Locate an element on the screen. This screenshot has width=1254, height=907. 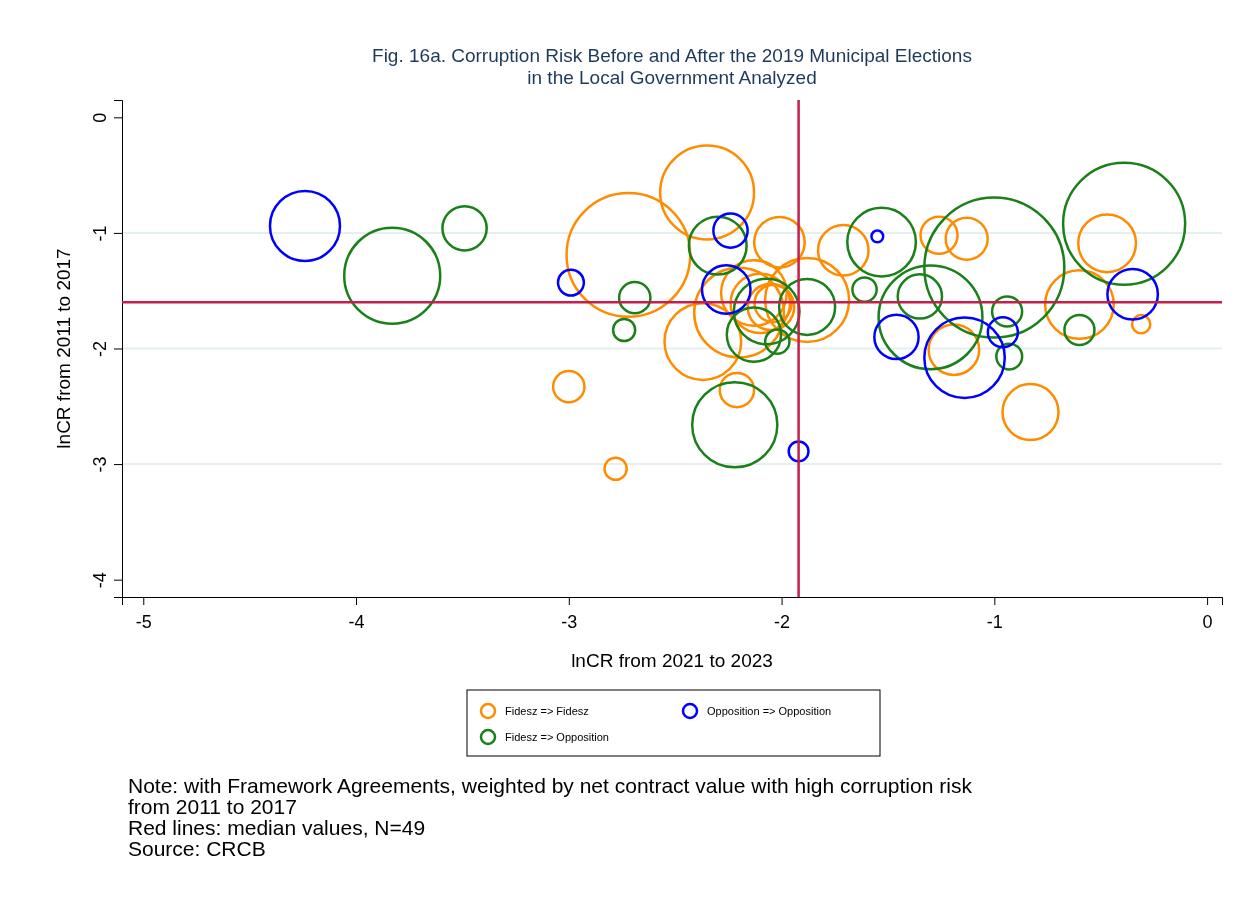
x-tick-label: -3 is located at coordinates (569, 621).